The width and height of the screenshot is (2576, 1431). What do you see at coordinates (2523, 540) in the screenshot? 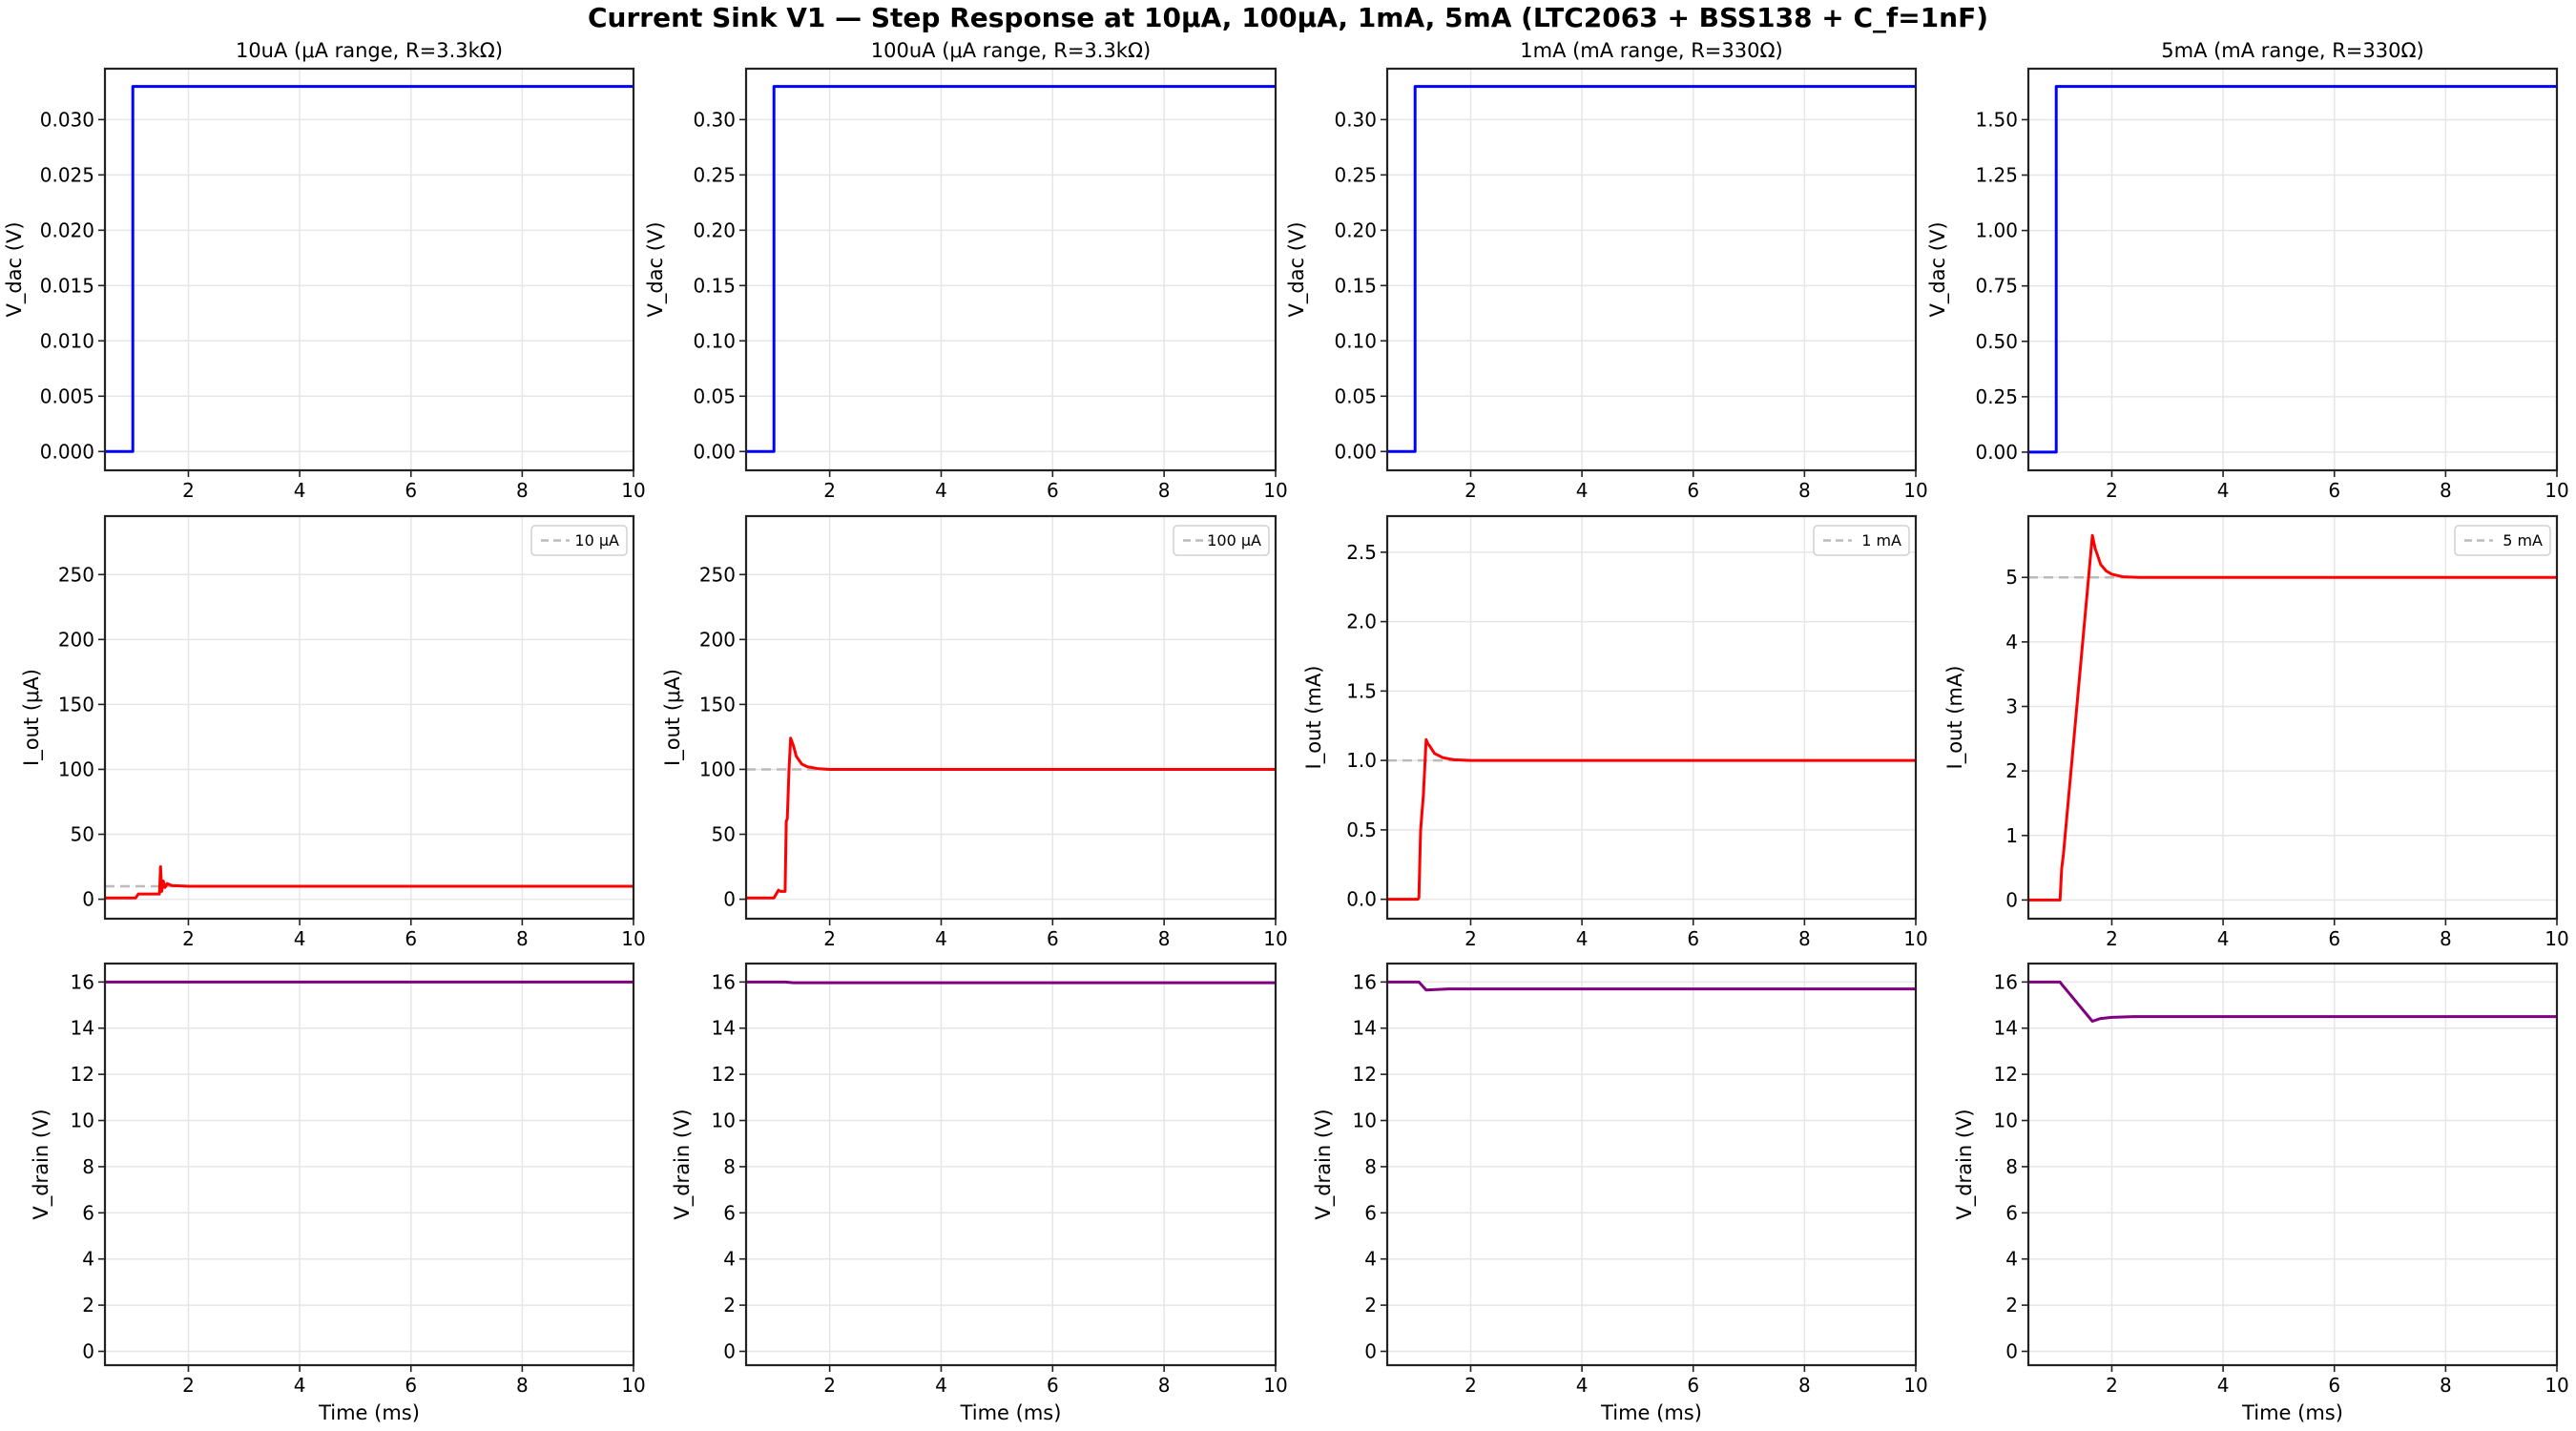
I see `legend-label: 5 mA` at bounding box center [2523, 540].